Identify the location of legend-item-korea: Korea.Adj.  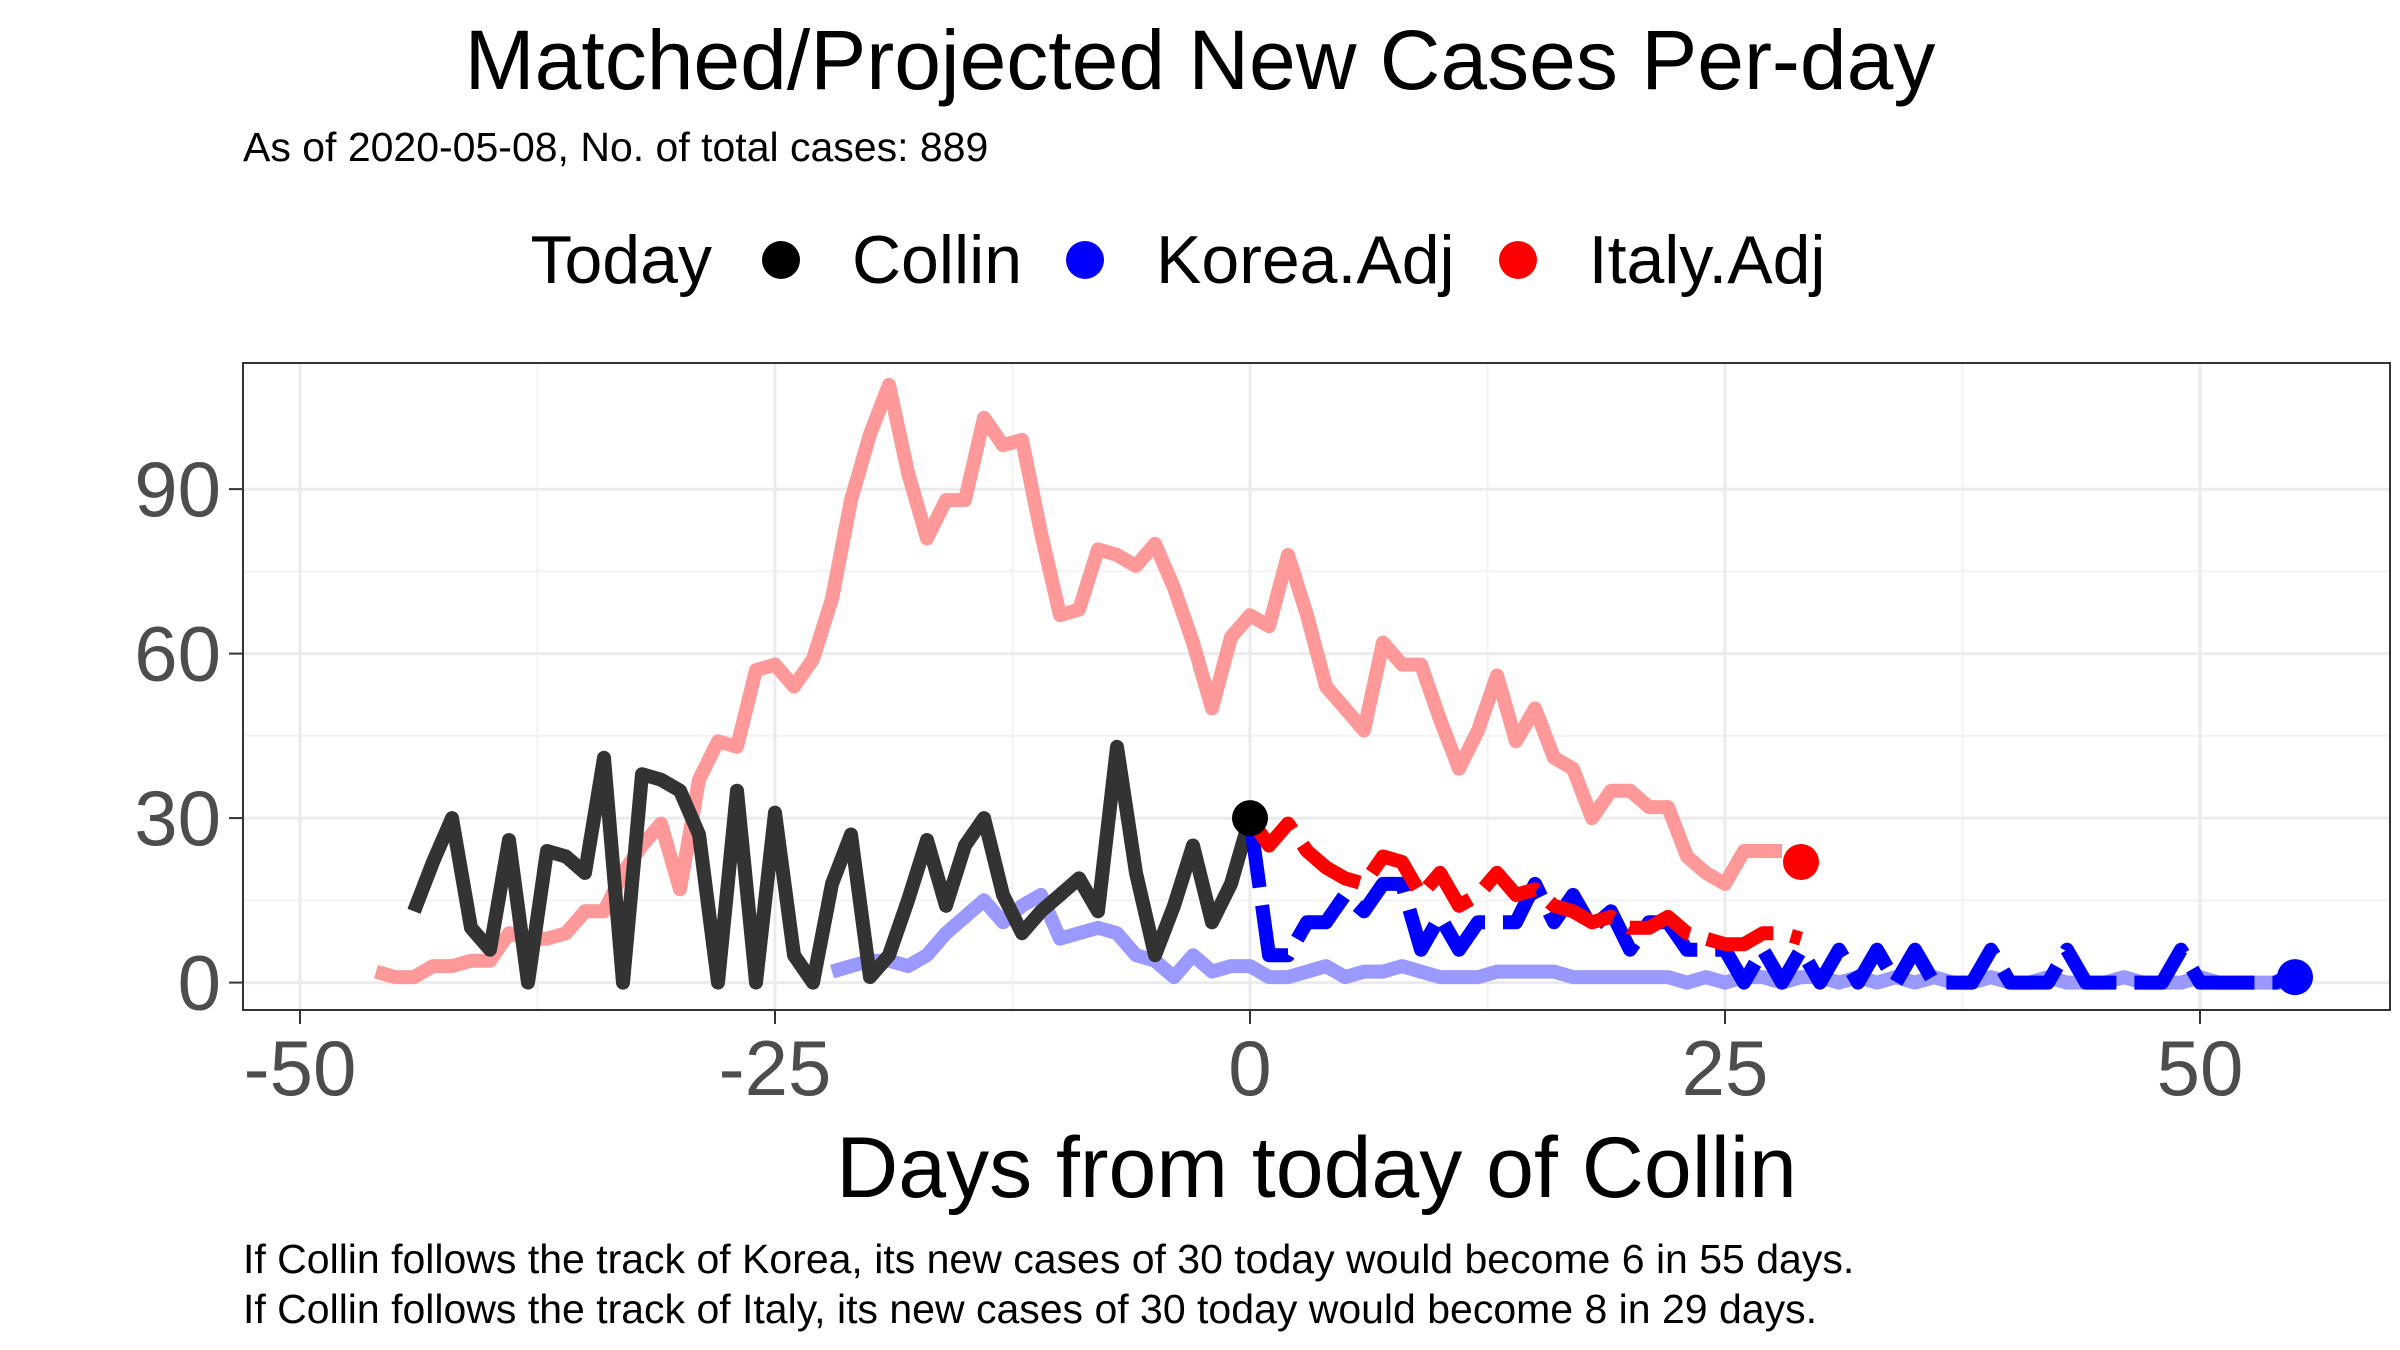
(1260, 260).